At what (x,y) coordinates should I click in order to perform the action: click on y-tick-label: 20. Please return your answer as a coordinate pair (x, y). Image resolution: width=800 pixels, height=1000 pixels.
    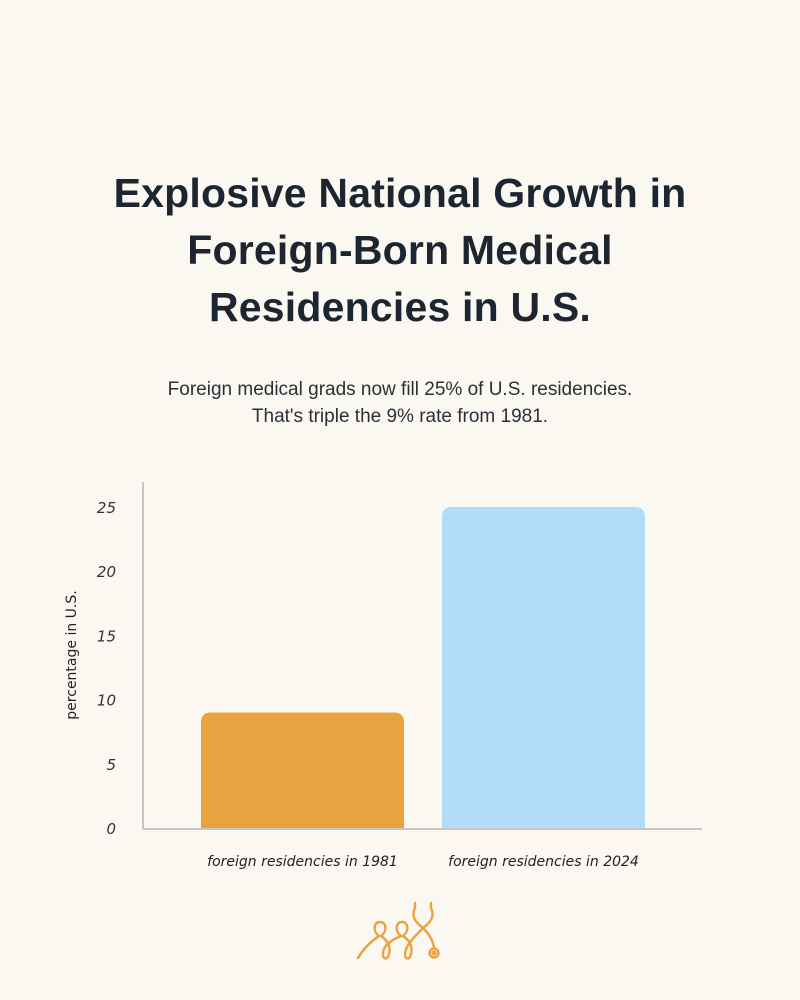
    Looking at the image, I should click on (106, 572).